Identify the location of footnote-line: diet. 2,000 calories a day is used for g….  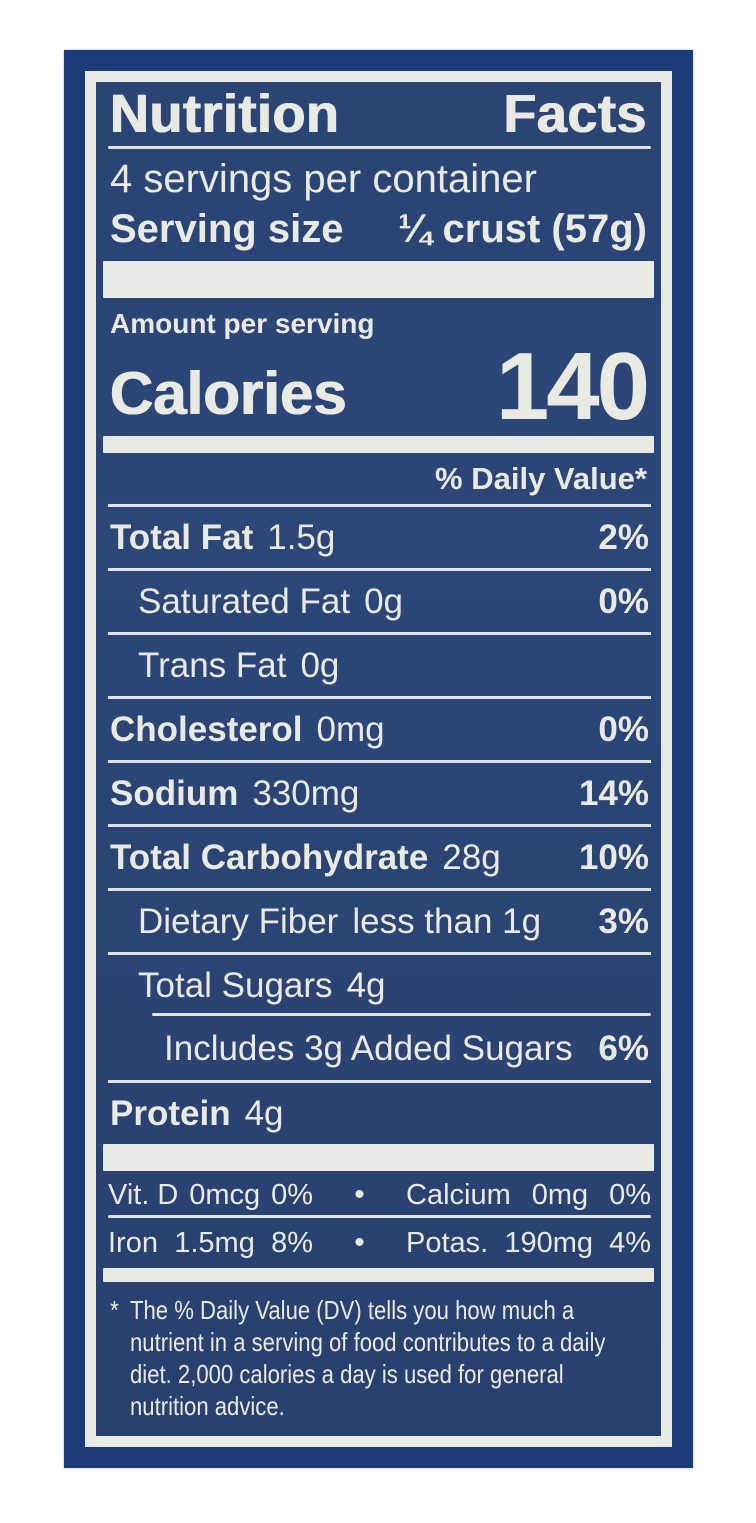
(347, 1374).